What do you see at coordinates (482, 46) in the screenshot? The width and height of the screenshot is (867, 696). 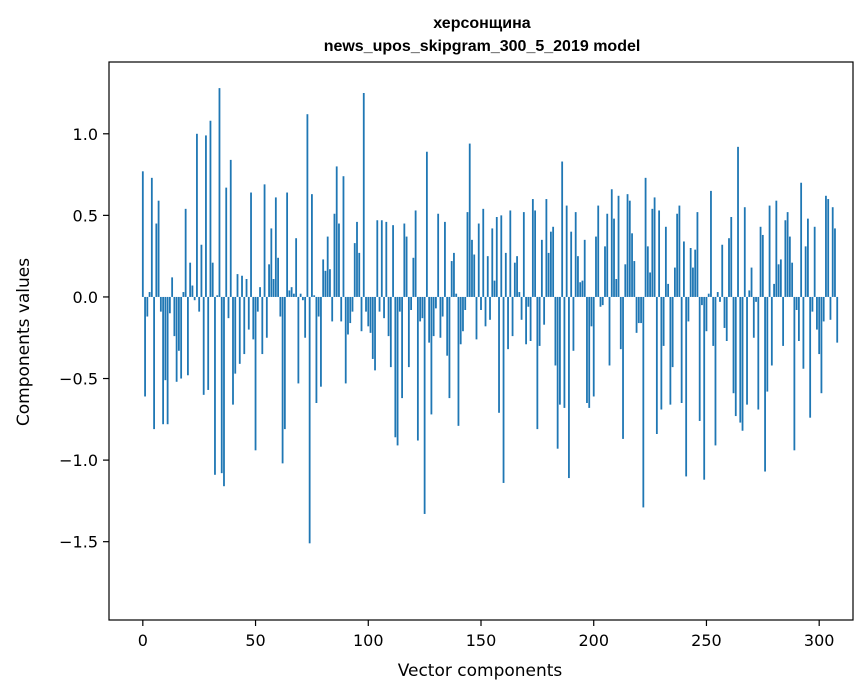 I see `chart-subtitle: news_upos_skipgram_300_5_2019 model` at bounding box center [482, 46].